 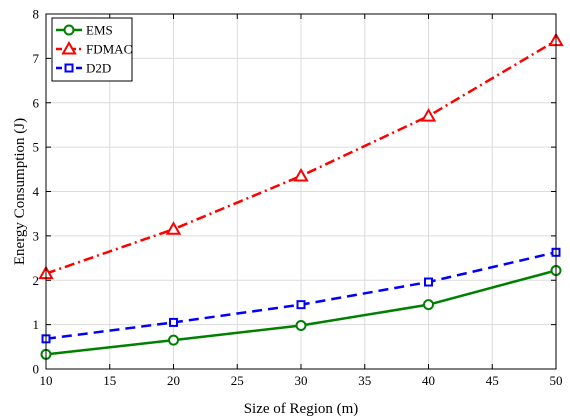 What do you see at coordinates (36, 58) in the screenshot?
I see `y-tick-label: 7` at bounding box center [36, 58].